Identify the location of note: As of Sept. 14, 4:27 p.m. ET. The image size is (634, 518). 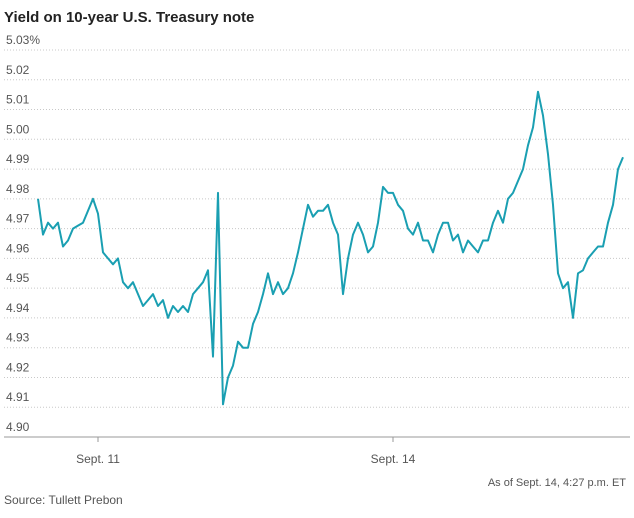
(557, 483).